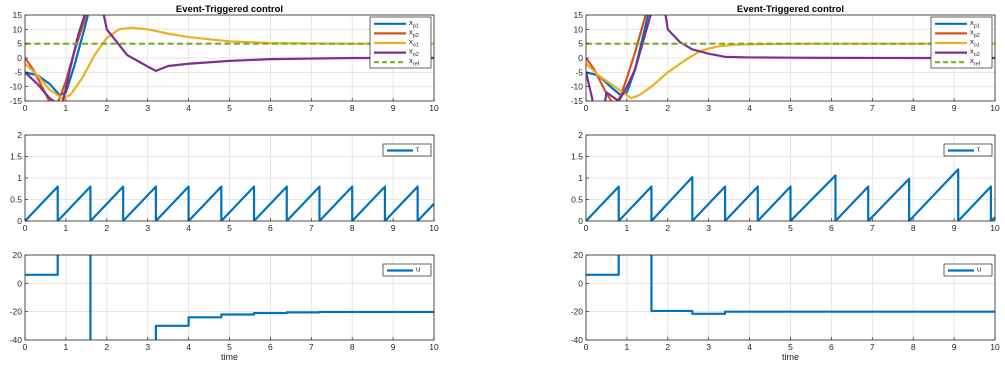 The height and width of the screenshot is (368, 1005). What do you see at coordinates (580, 283) in the screenshot?
I see `chart6-ytick-label: 0` at bounding box center [580, 283].